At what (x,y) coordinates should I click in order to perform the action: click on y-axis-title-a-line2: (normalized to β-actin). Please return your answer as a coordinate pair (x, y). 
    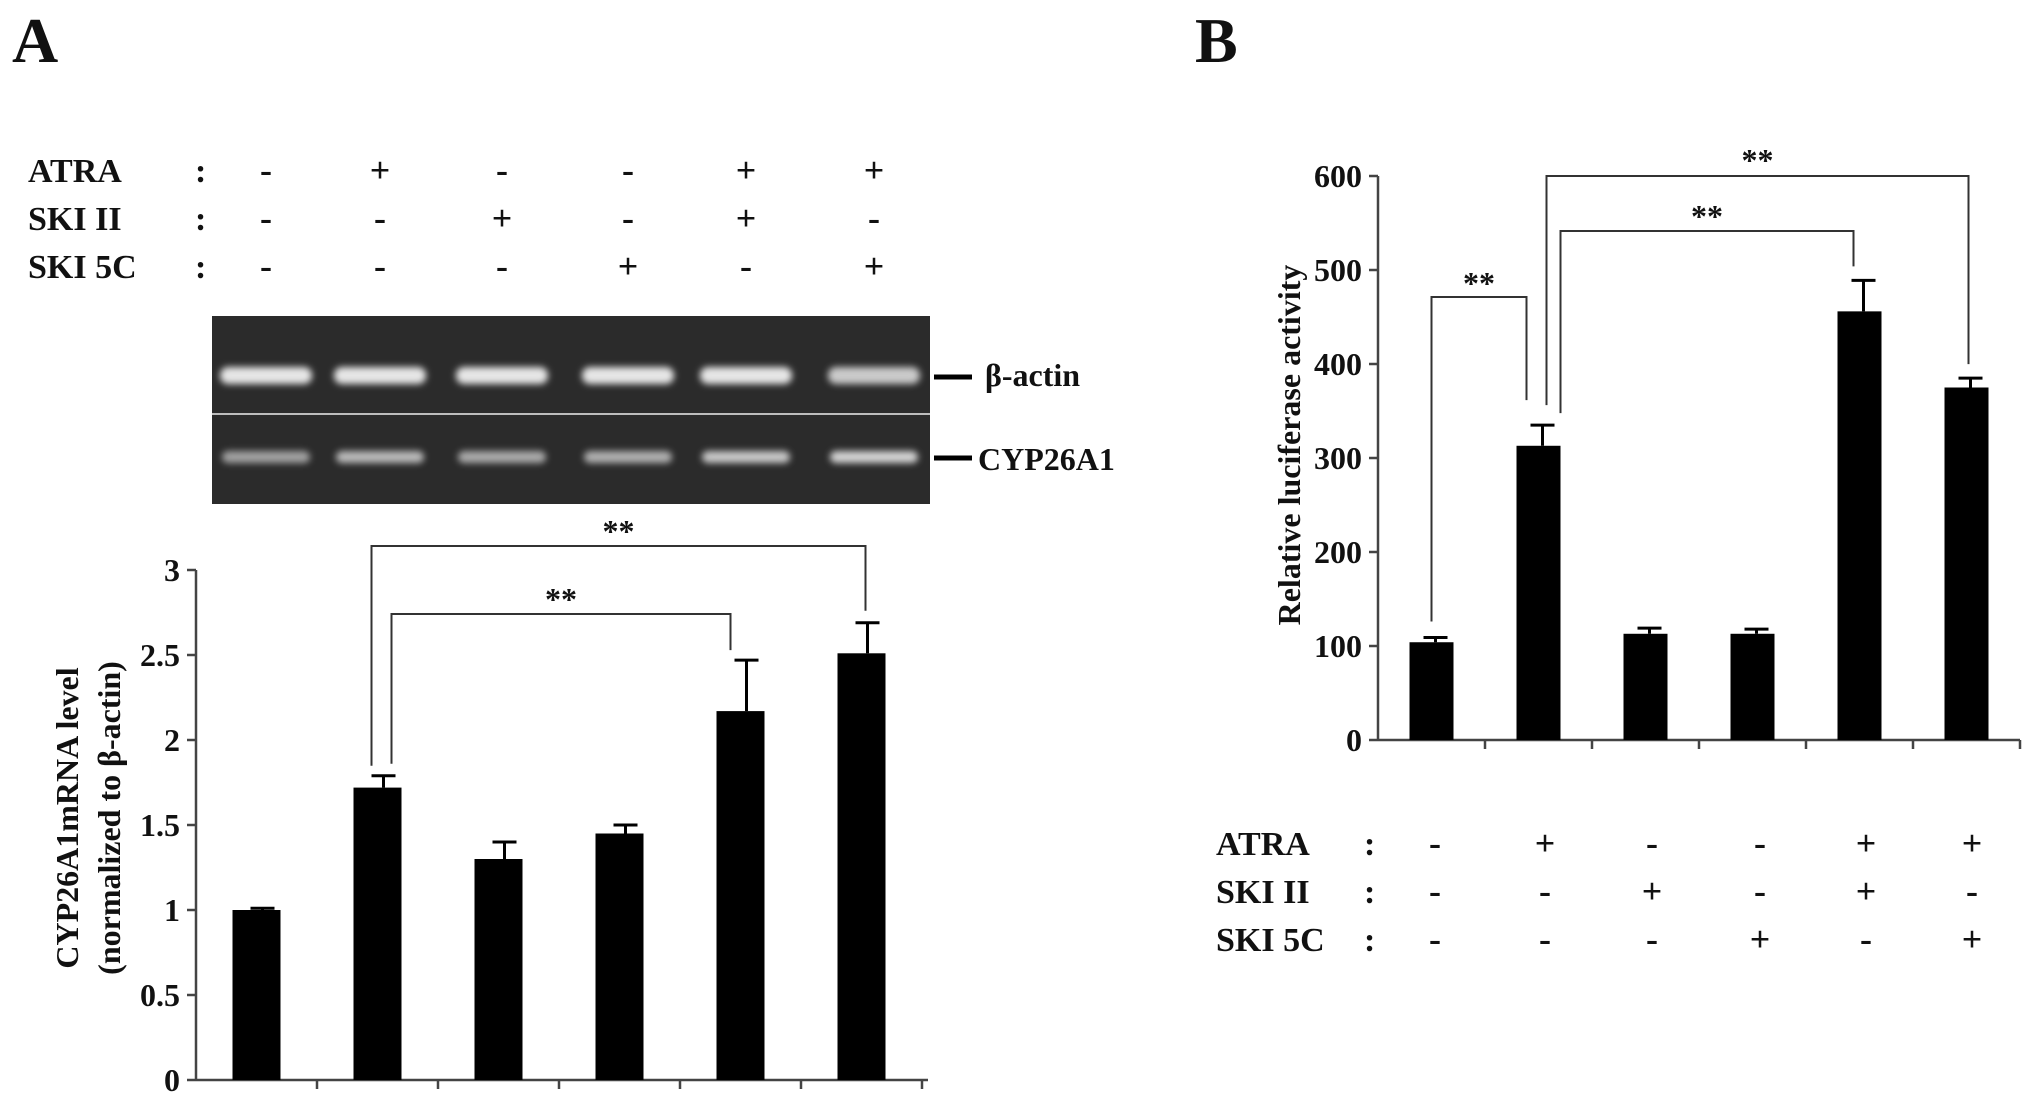
    Looking at the image, I should click on (109, 818).